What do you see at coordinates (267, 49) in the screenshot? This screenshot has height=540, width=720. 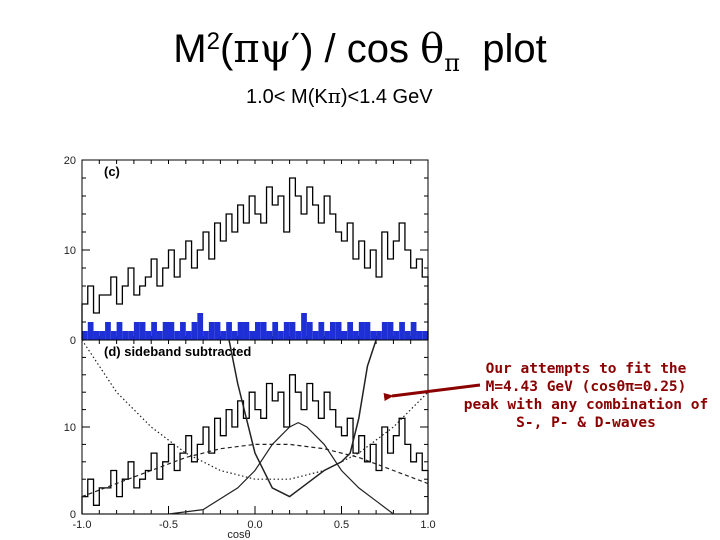 I see `title-particles: πψ′` at bounding box center [267, 49].